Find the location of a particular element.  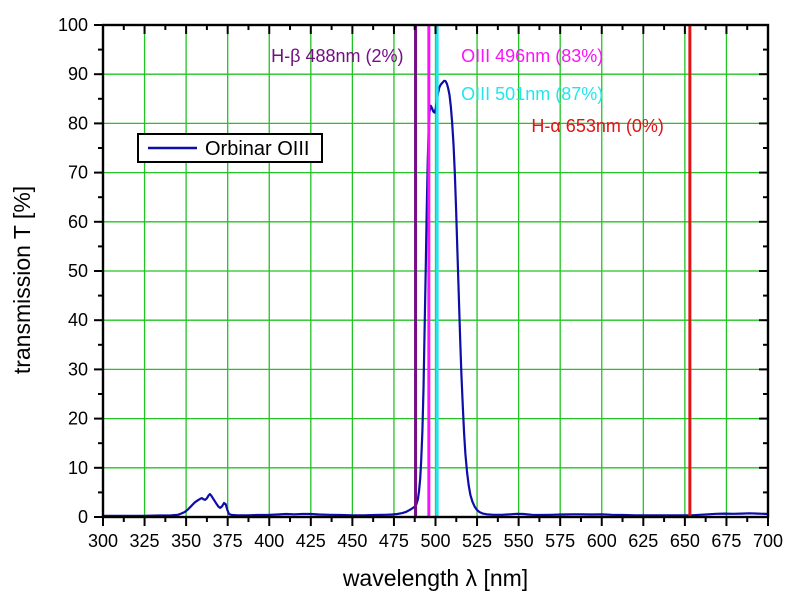

y-tick-label-20: 20 is located at coordinates (78, 419).